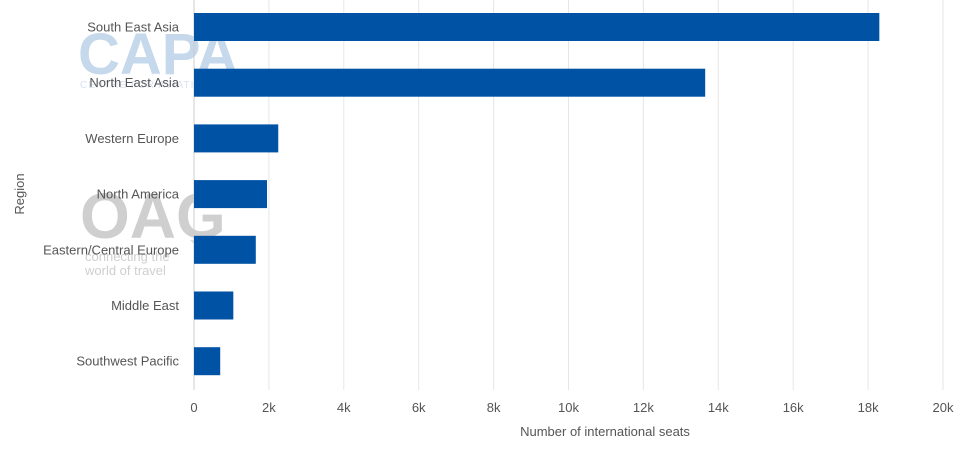 This screenshot has height=454, width=974. I want to click on x-tick-labels: 0 2k 4k 6k 8k 10k 12k 14k 16k 18k 20k, so click(572, 407).